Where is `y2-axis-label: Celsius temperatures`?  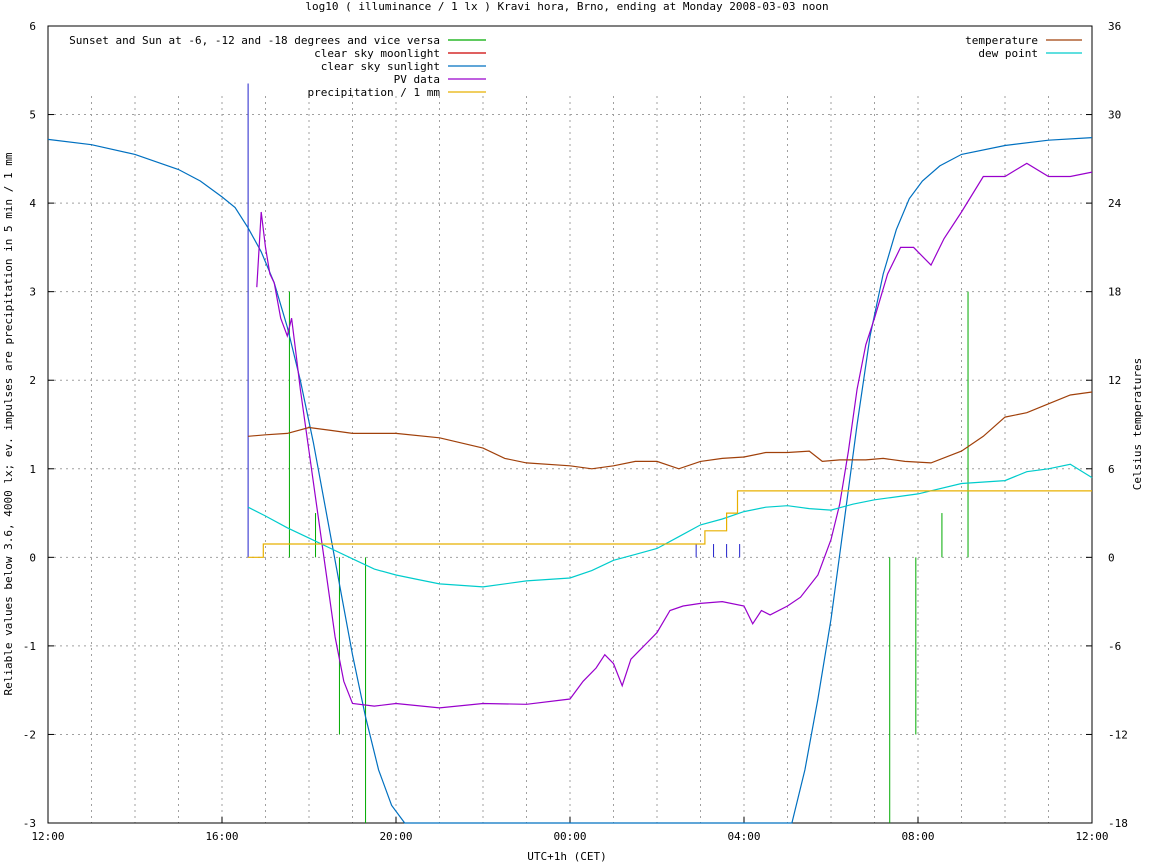
y2-axis-label: Celsius temperatures is located at coordinates (1137, 424).